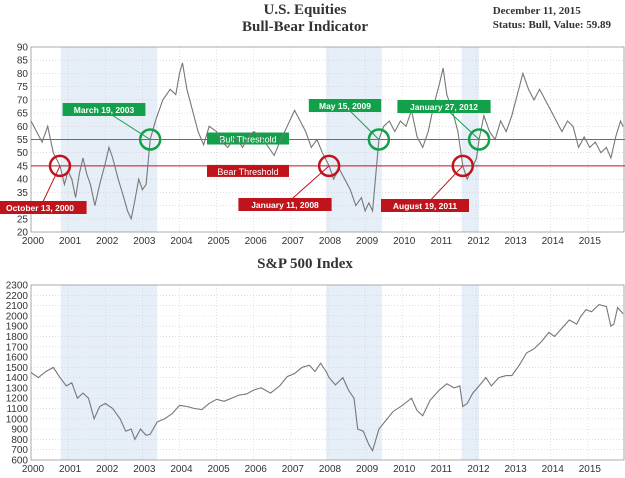 The image size is (625, 478). I want to click on indicator-y-tick-label: 25, so click(23, 219).